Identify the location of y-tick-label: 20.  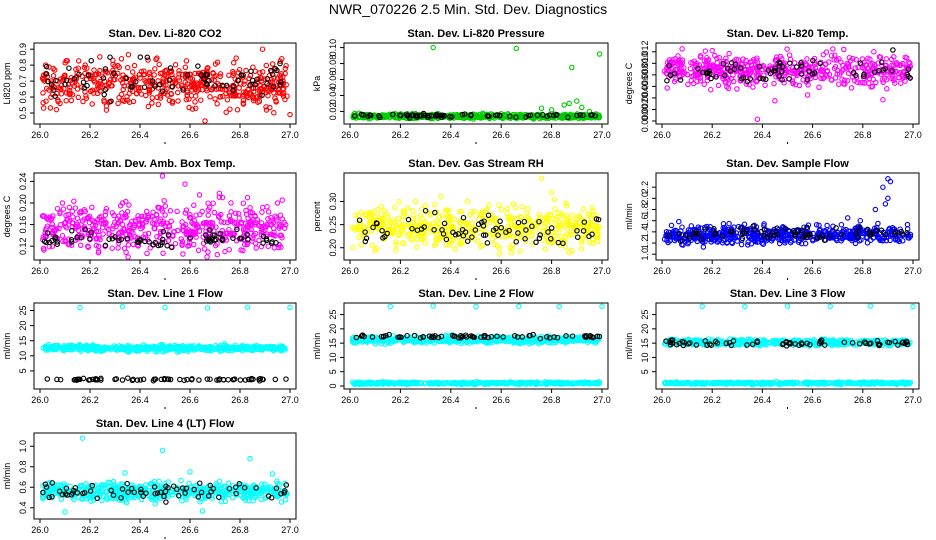
(23, 326).